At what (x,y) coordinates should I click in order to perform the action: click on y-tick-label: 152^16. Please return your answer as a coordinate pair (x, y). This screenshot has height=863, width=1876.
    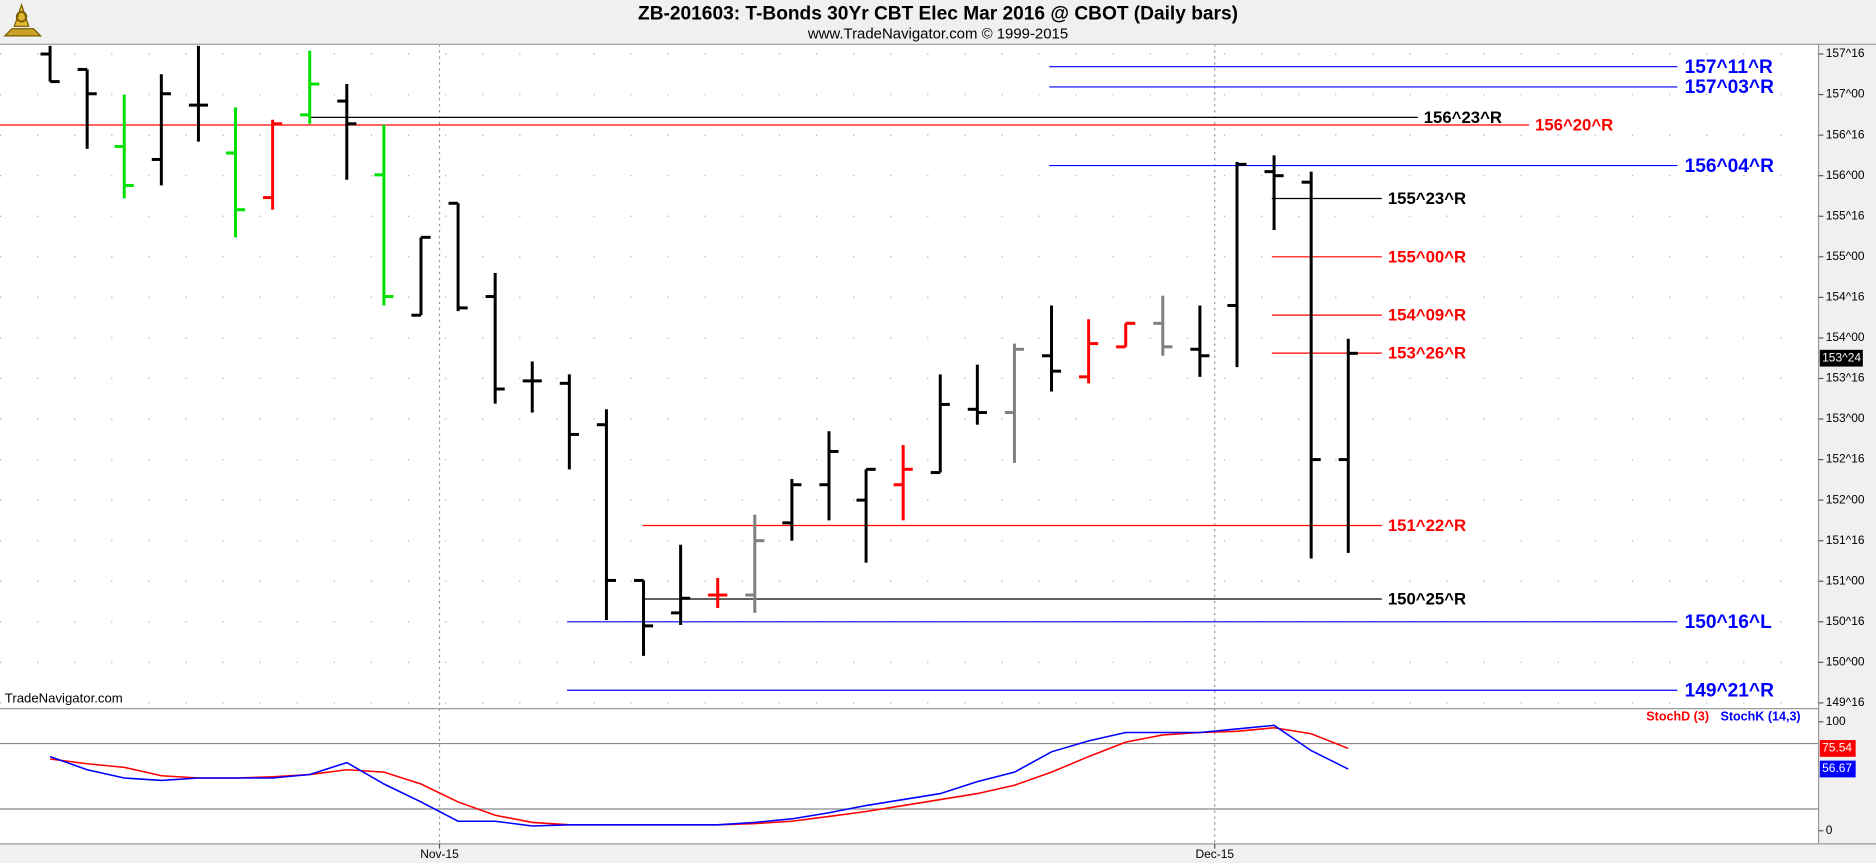
    Looking at the image, I should click on (1845, 459).